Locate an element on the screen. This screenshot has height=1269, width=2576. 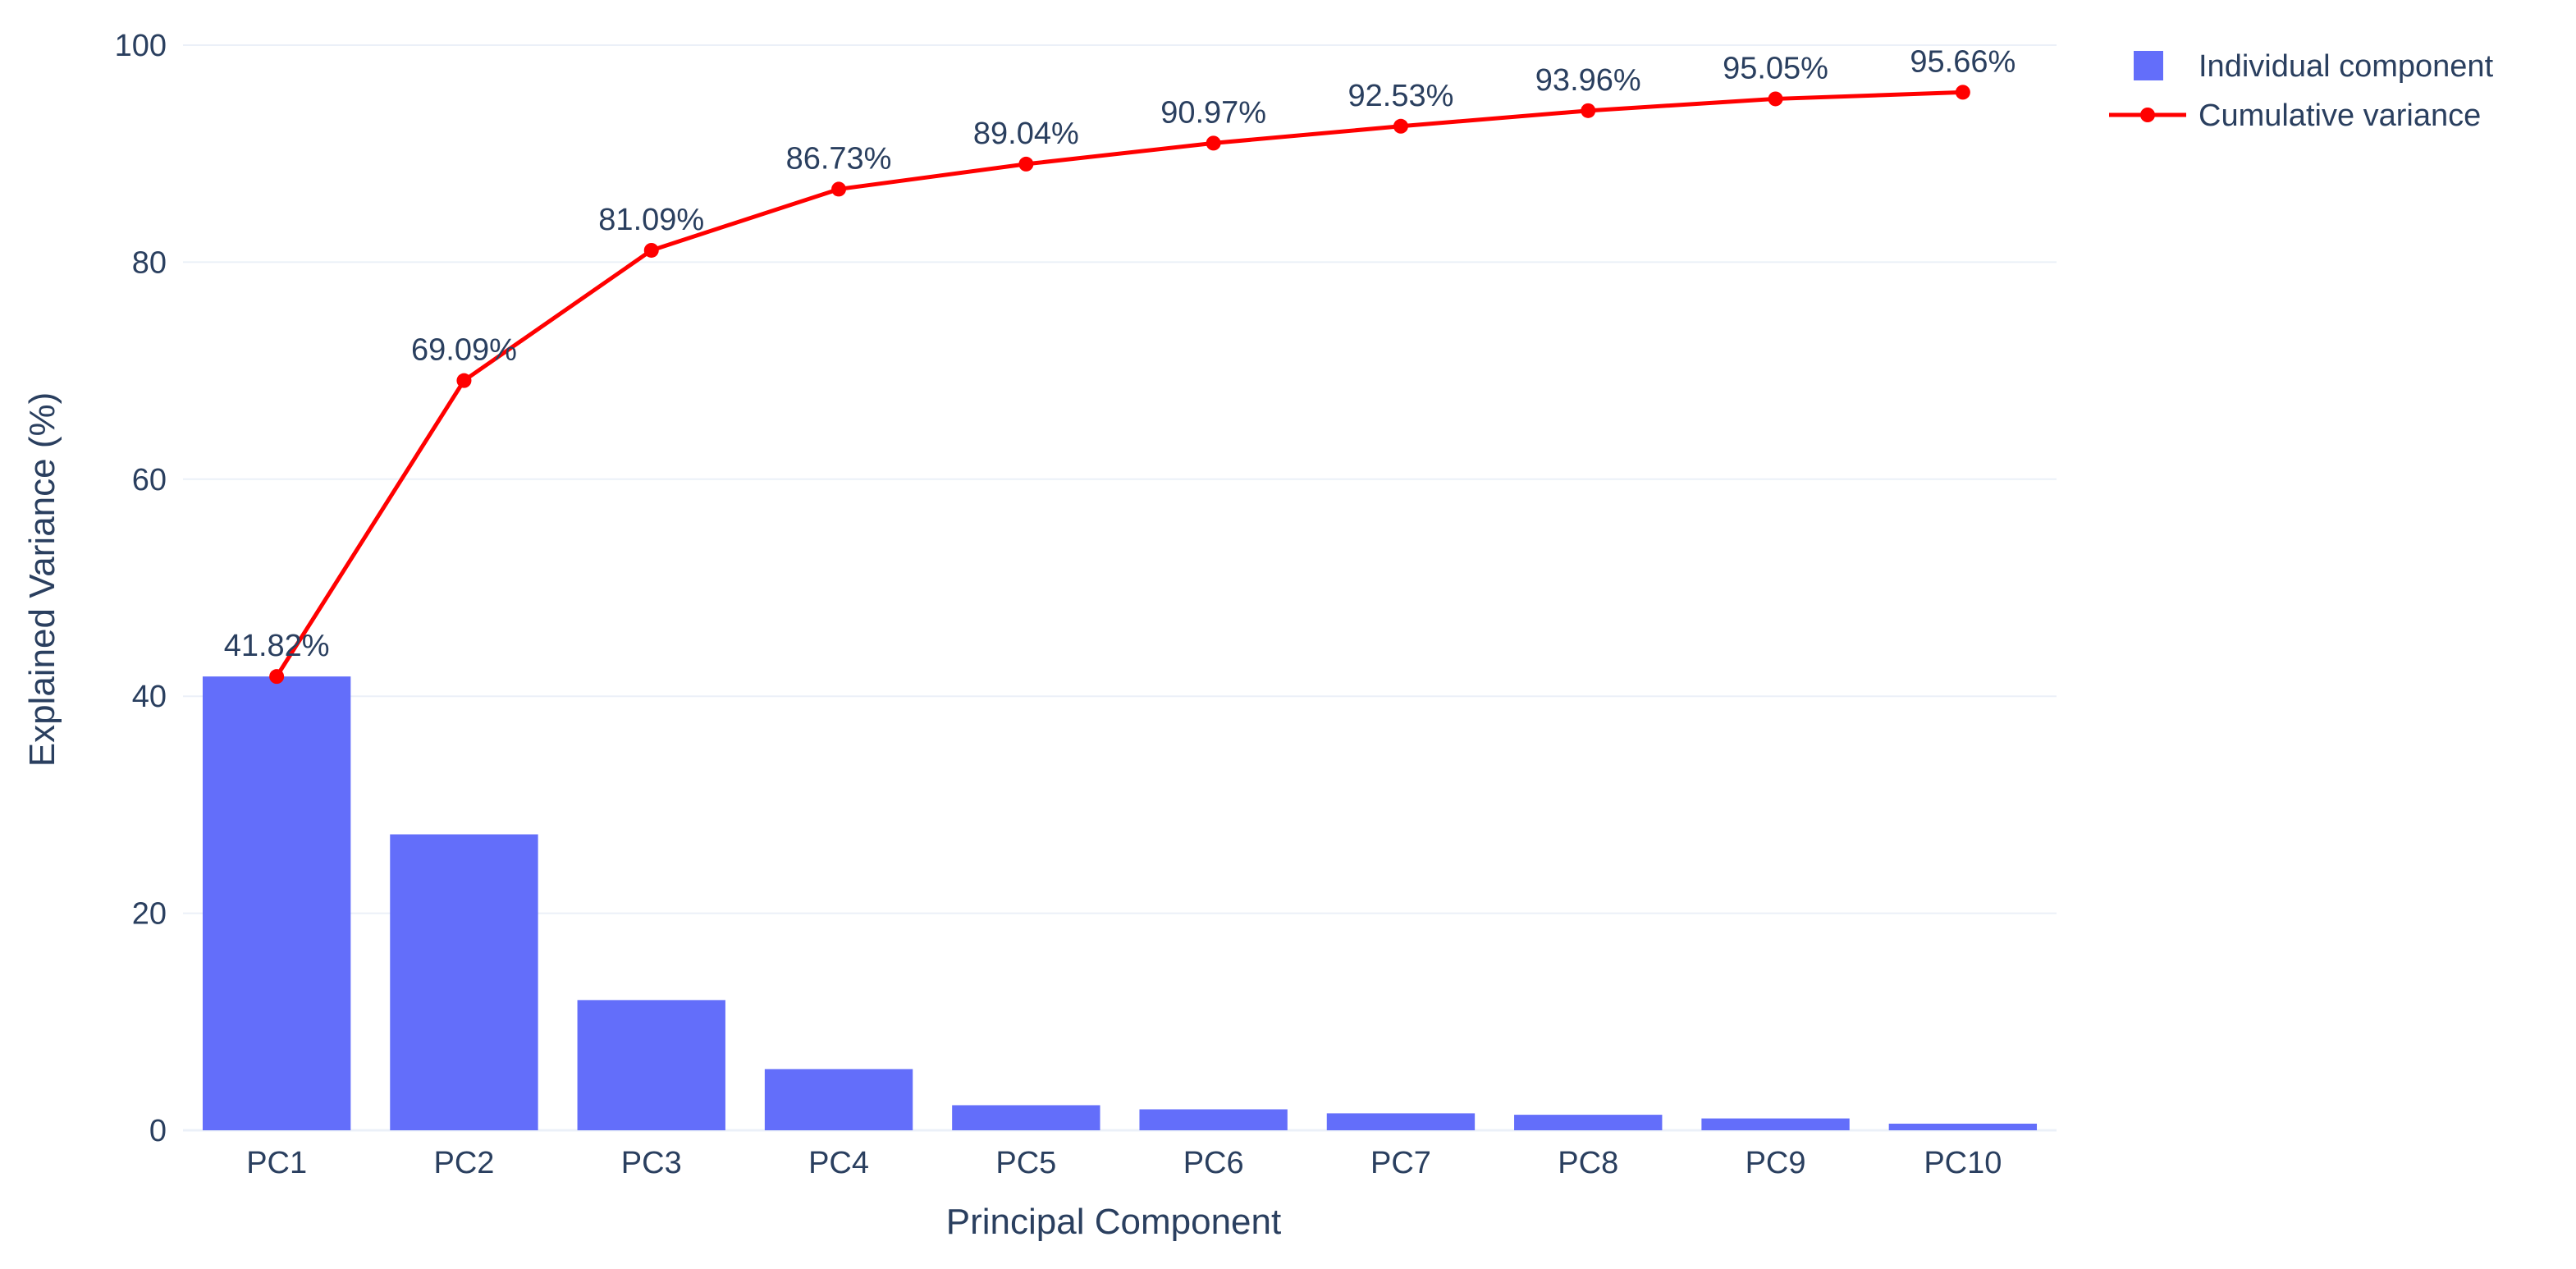
bar-pc6 is located at coordinates (1213, 1119).